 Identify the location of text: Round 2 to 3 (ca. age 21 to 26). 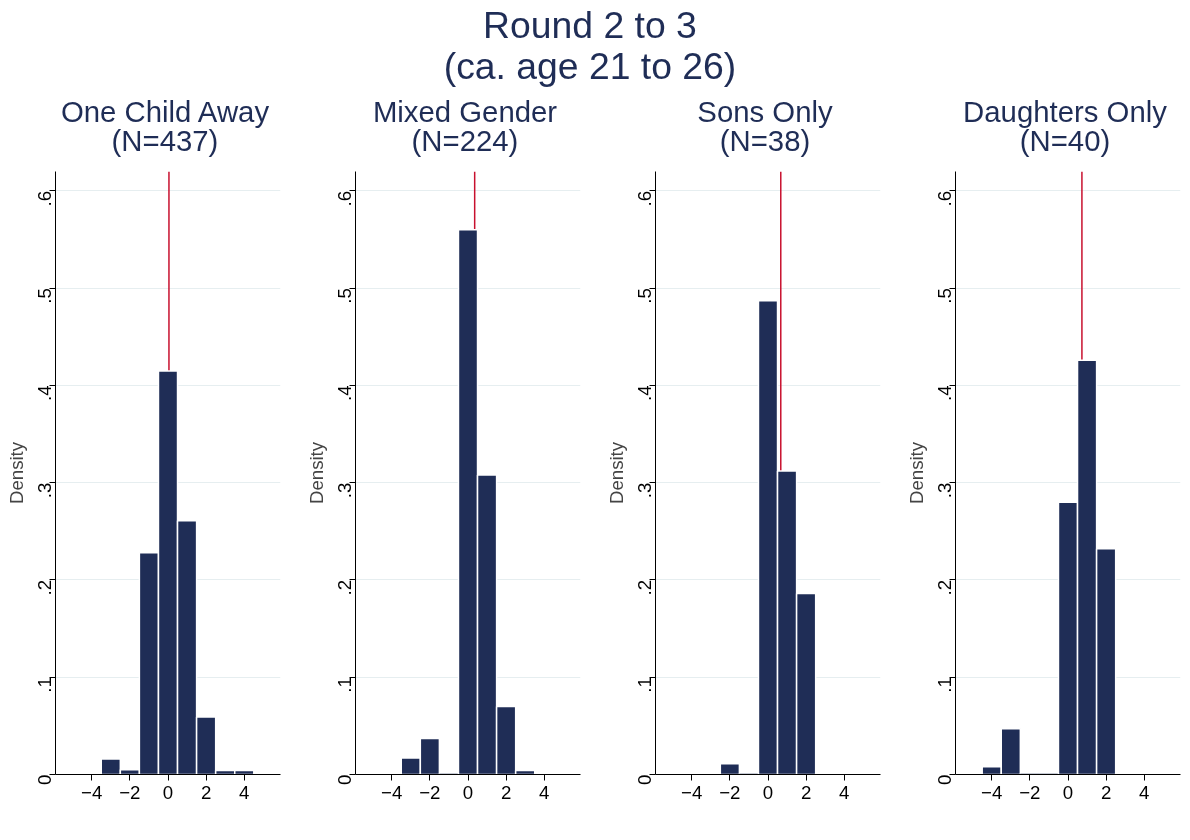
(590, 46).